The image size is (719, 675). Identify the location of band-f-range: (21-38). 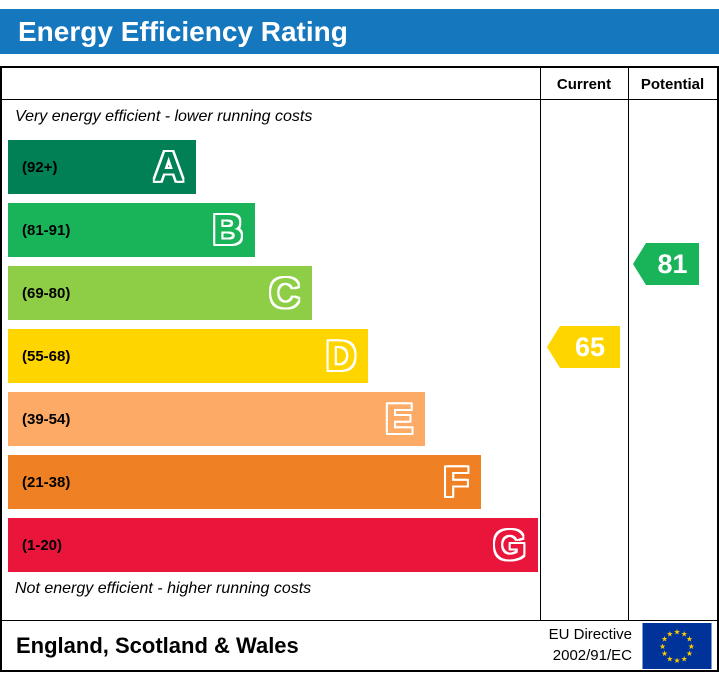
(46, 482).